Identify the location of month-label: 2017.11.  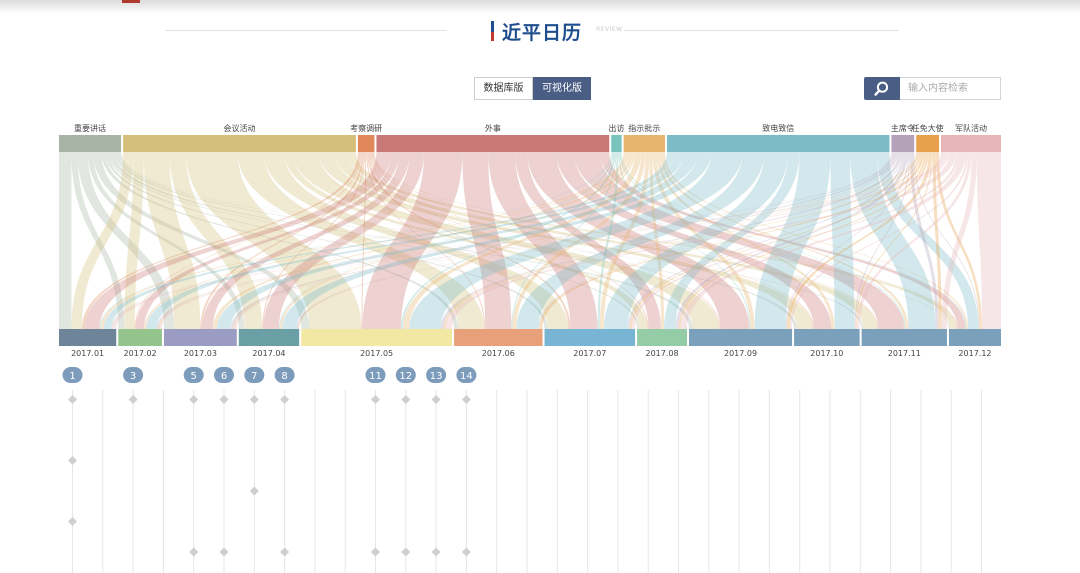
(904, 353).